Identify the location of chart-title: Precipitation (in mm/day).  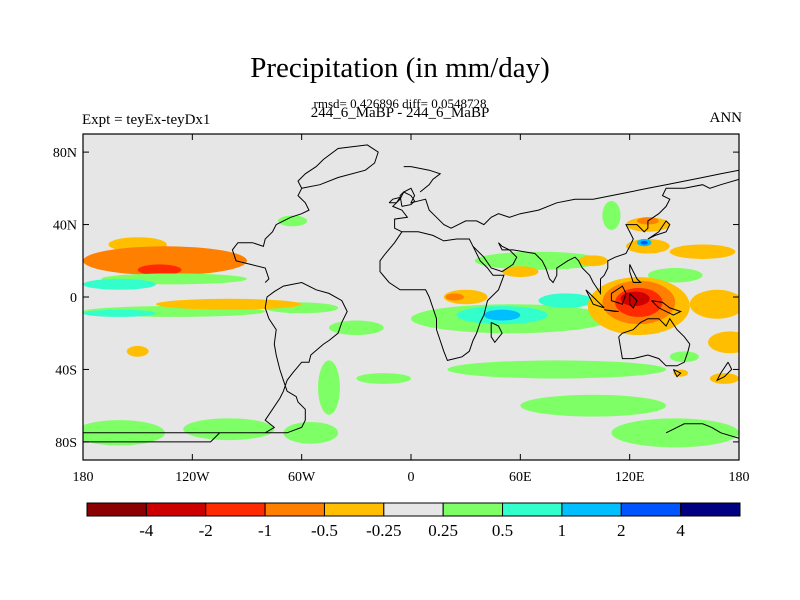
(400, 68).